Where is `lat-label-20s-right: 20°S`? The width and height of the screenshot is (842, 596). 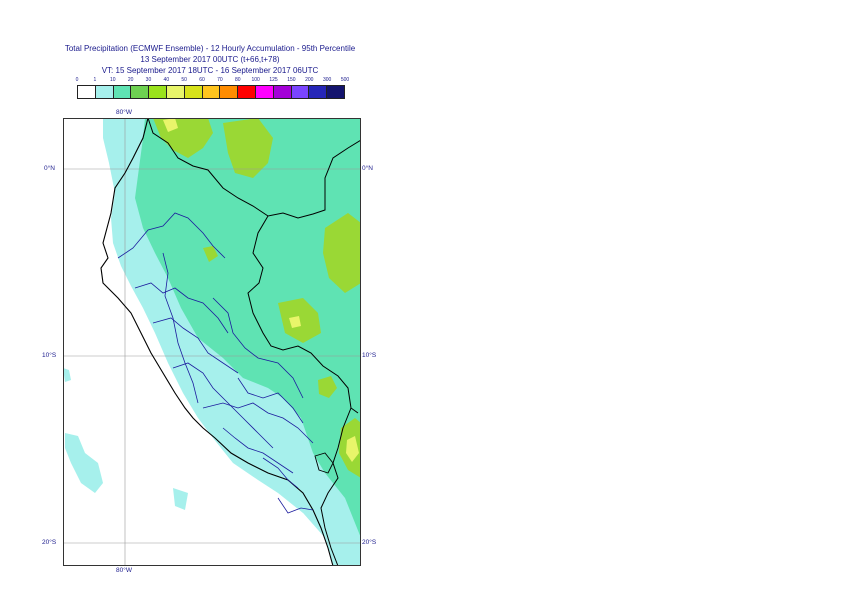
lat-label-20s-right: 20°S is located at coordinates (369, 542).